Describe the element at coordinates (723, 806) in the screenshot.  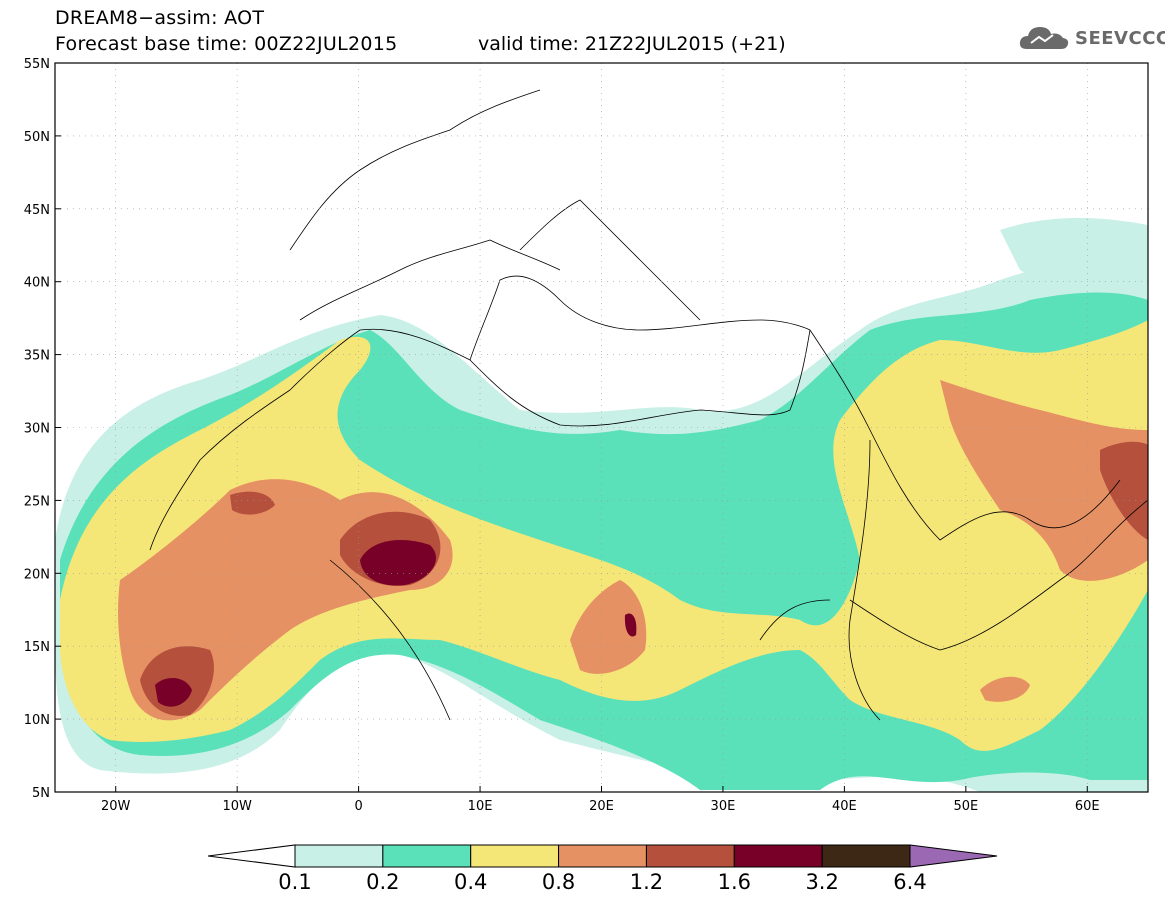
I see `lon-tick-label: 30E` at that location.